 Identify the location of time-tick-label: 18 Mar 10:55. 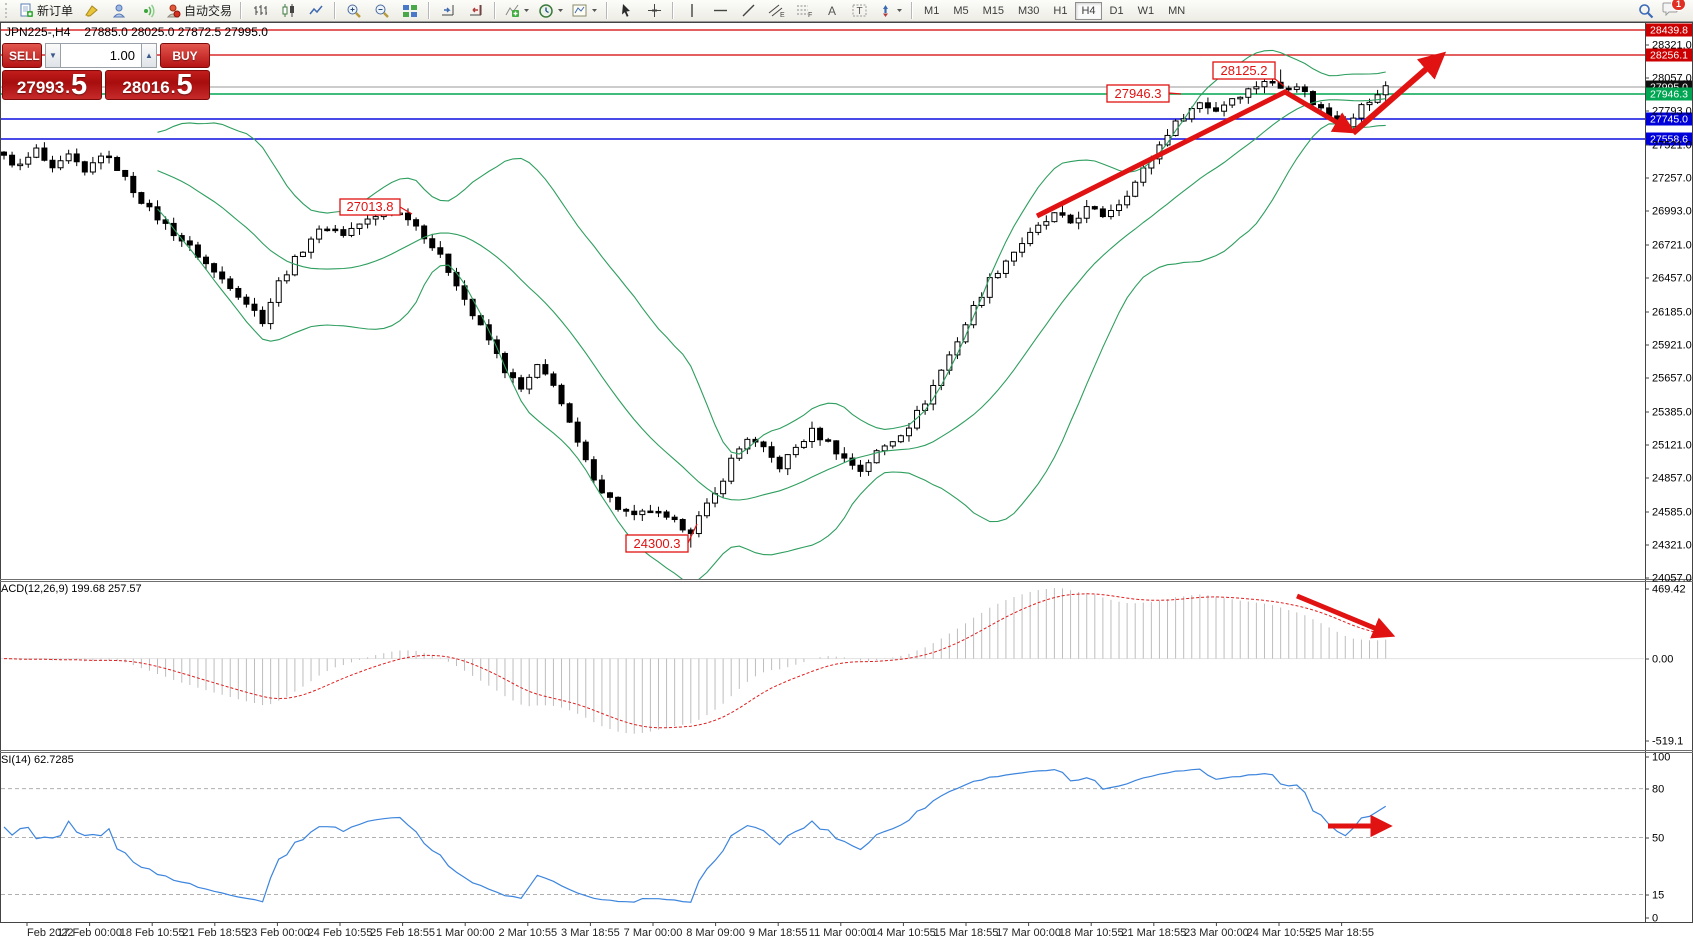
(1091, 933).